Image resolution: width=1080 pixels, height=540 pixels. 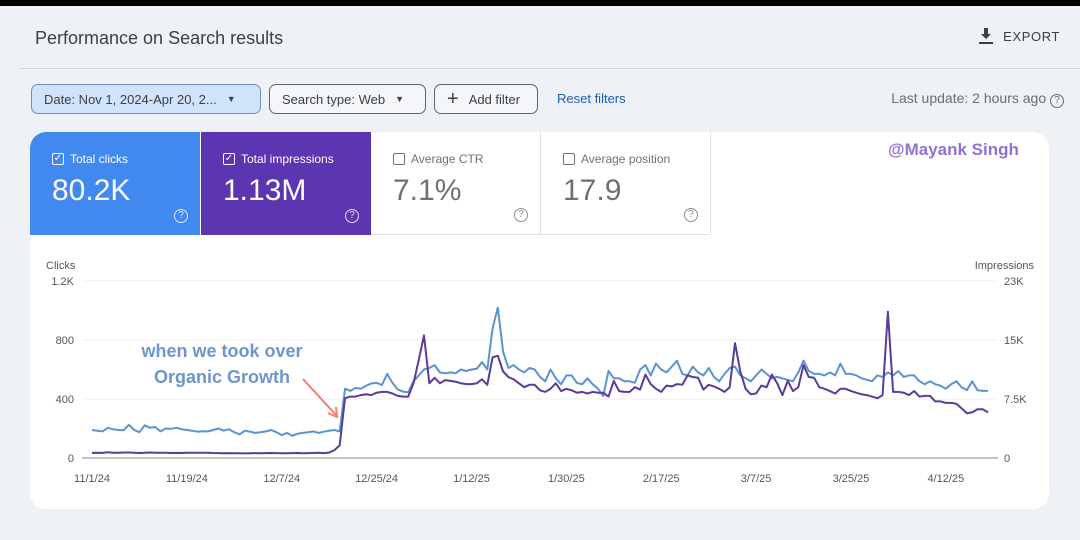 I want to click on metric-average-ctr: Average CTR 7.1%?, so click(x=456, y=183).